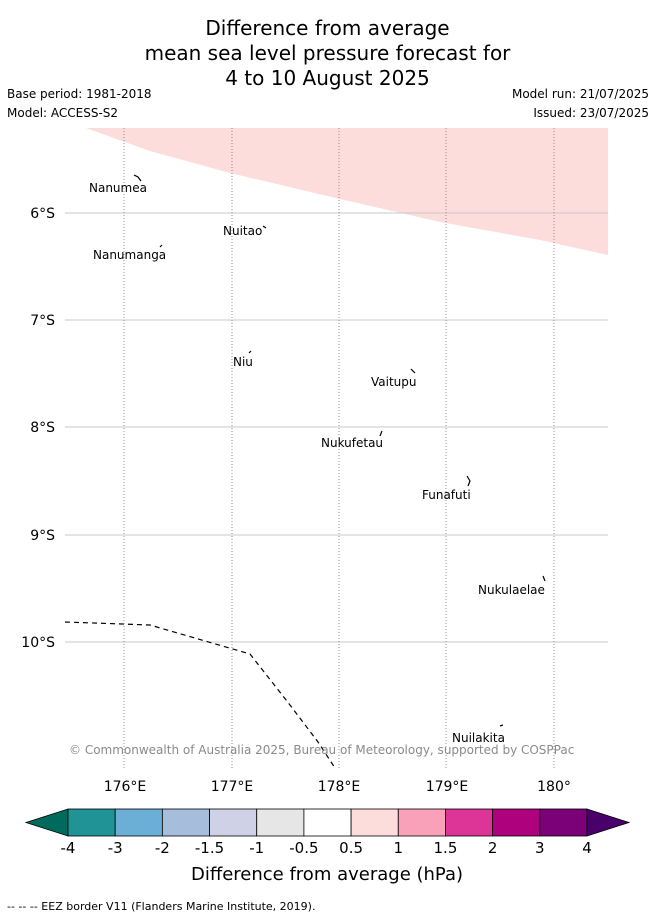 The height and width of the screenshot is (919, 655). I want to click on place-label-nanumanga: Nanumanga, so click(129, 255).